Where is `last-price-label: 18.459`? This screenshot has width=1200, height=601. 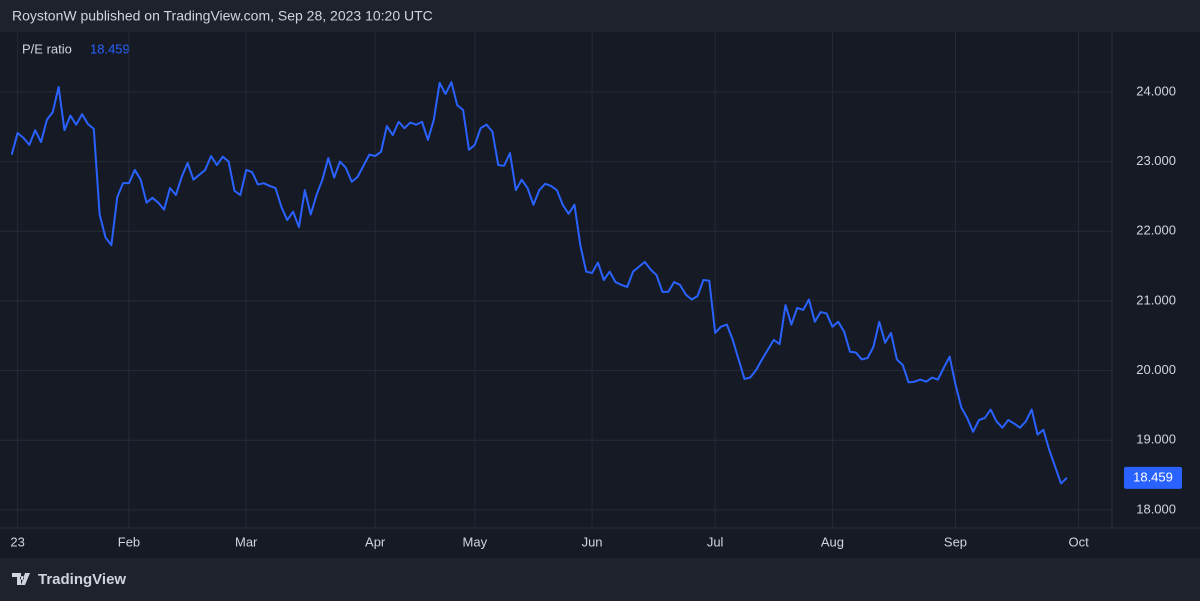
last-price-label: 18.459 is located at coordinates (1153, 476).